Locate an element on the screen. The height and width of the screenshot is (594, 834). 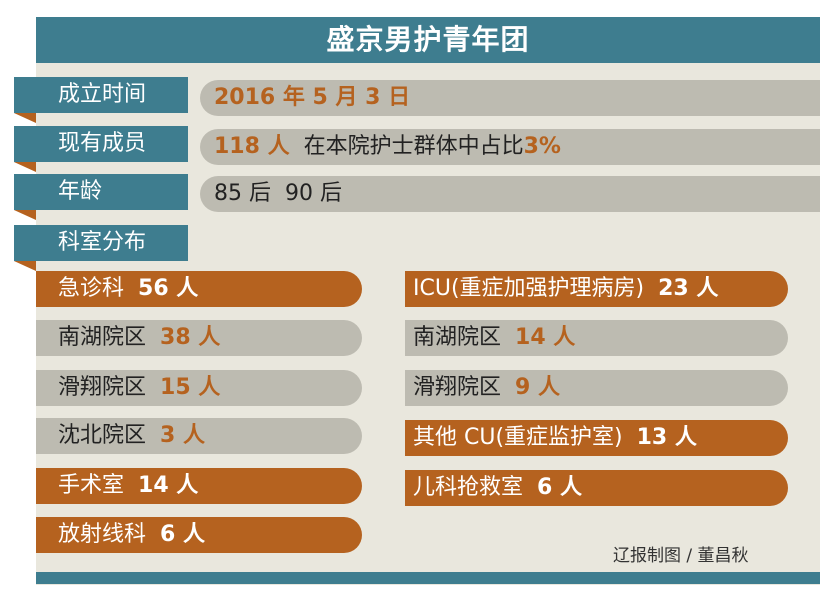
department-count: 38 人 is located at coordinates (190, 337).